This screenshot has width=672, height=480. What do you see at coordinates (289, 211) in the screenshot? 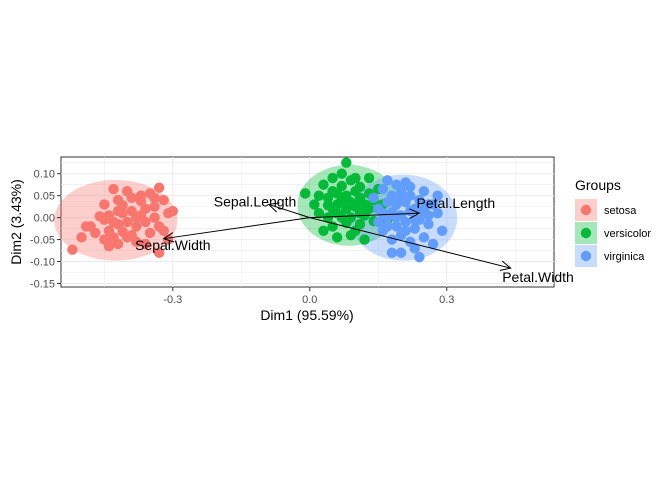
I see `arrow-Sepal.Length` at bounding box center [289, 211].